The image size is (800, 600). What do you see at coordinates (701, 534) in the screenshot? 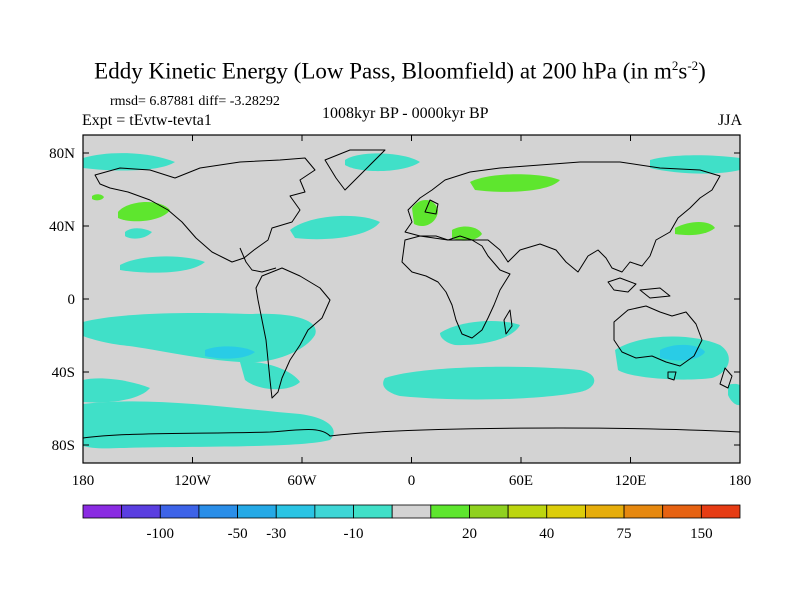
I see `colorbar-label: 150` at bounding box center [701, 534].